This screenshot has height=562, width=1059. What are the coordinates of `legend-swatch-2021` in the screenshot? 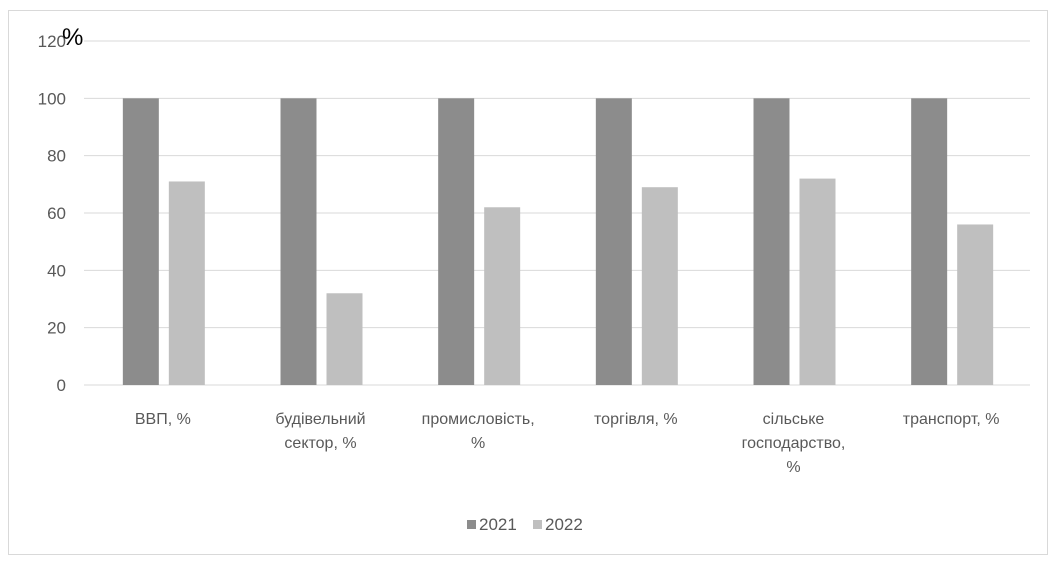 It's located at (471, 524).